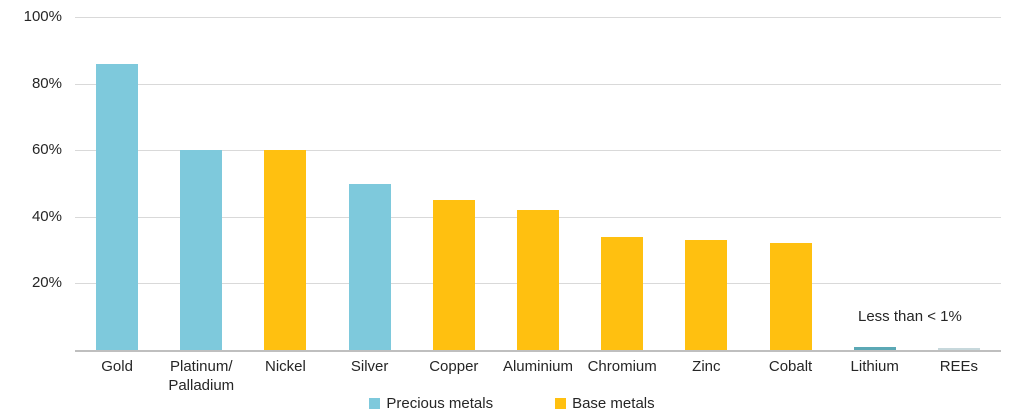 Image resolution: width=1024 pixels, height=418 pixels. What do you see at coordinates (201, 250) in the screenshot?
I see `bar-platinum-palladium` at bounding box center [201, 250].